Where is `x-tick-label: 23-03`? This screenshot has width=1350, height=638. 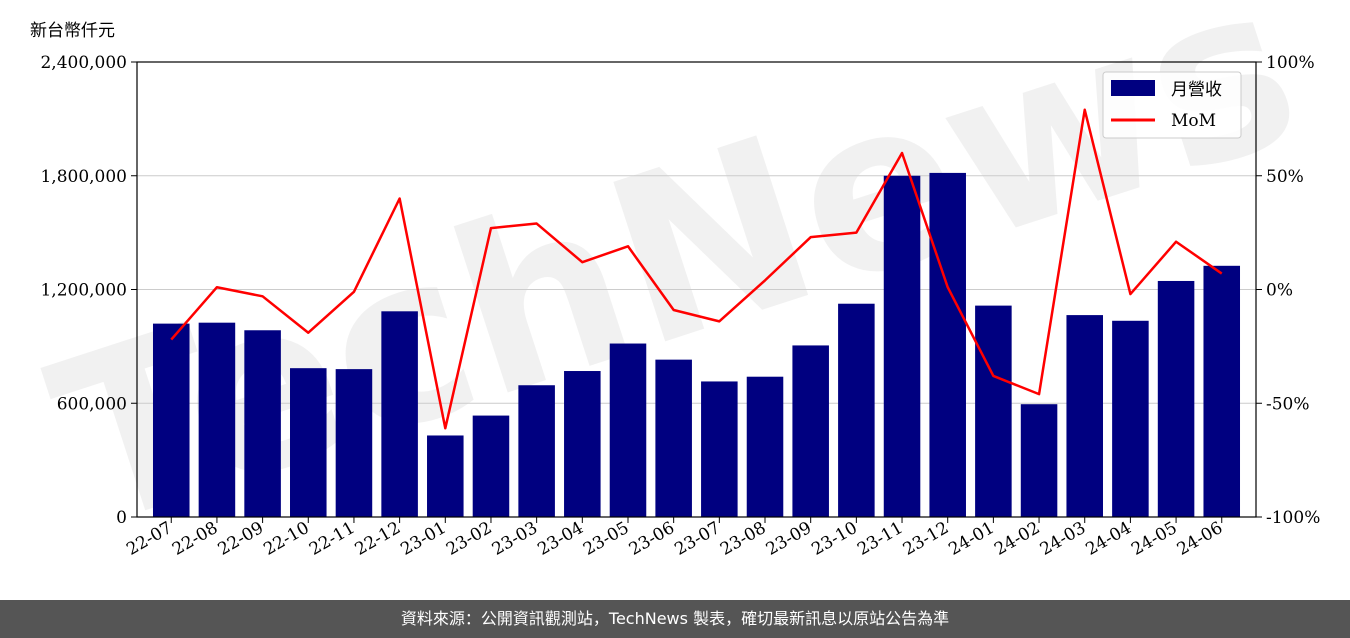 x-tick-label: 23-03 is located at coordinates (515, 539).